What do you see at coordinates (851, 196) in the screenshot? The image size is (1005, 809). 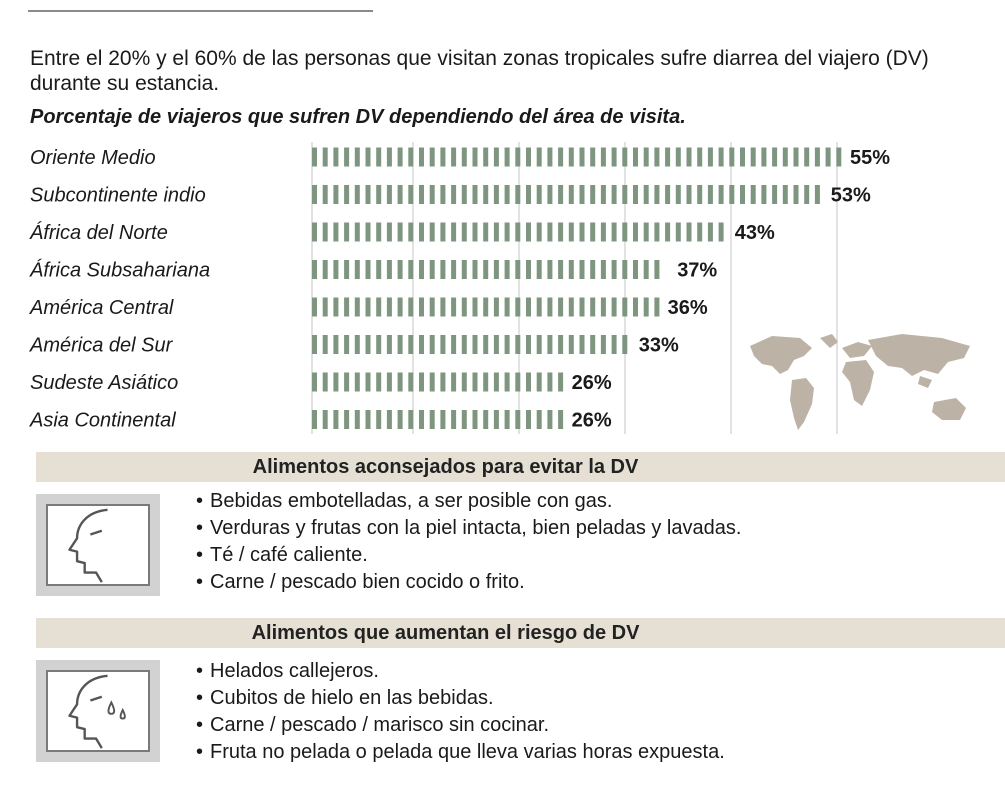 I see `value-label: 53%` at bounding box center [851, 196].